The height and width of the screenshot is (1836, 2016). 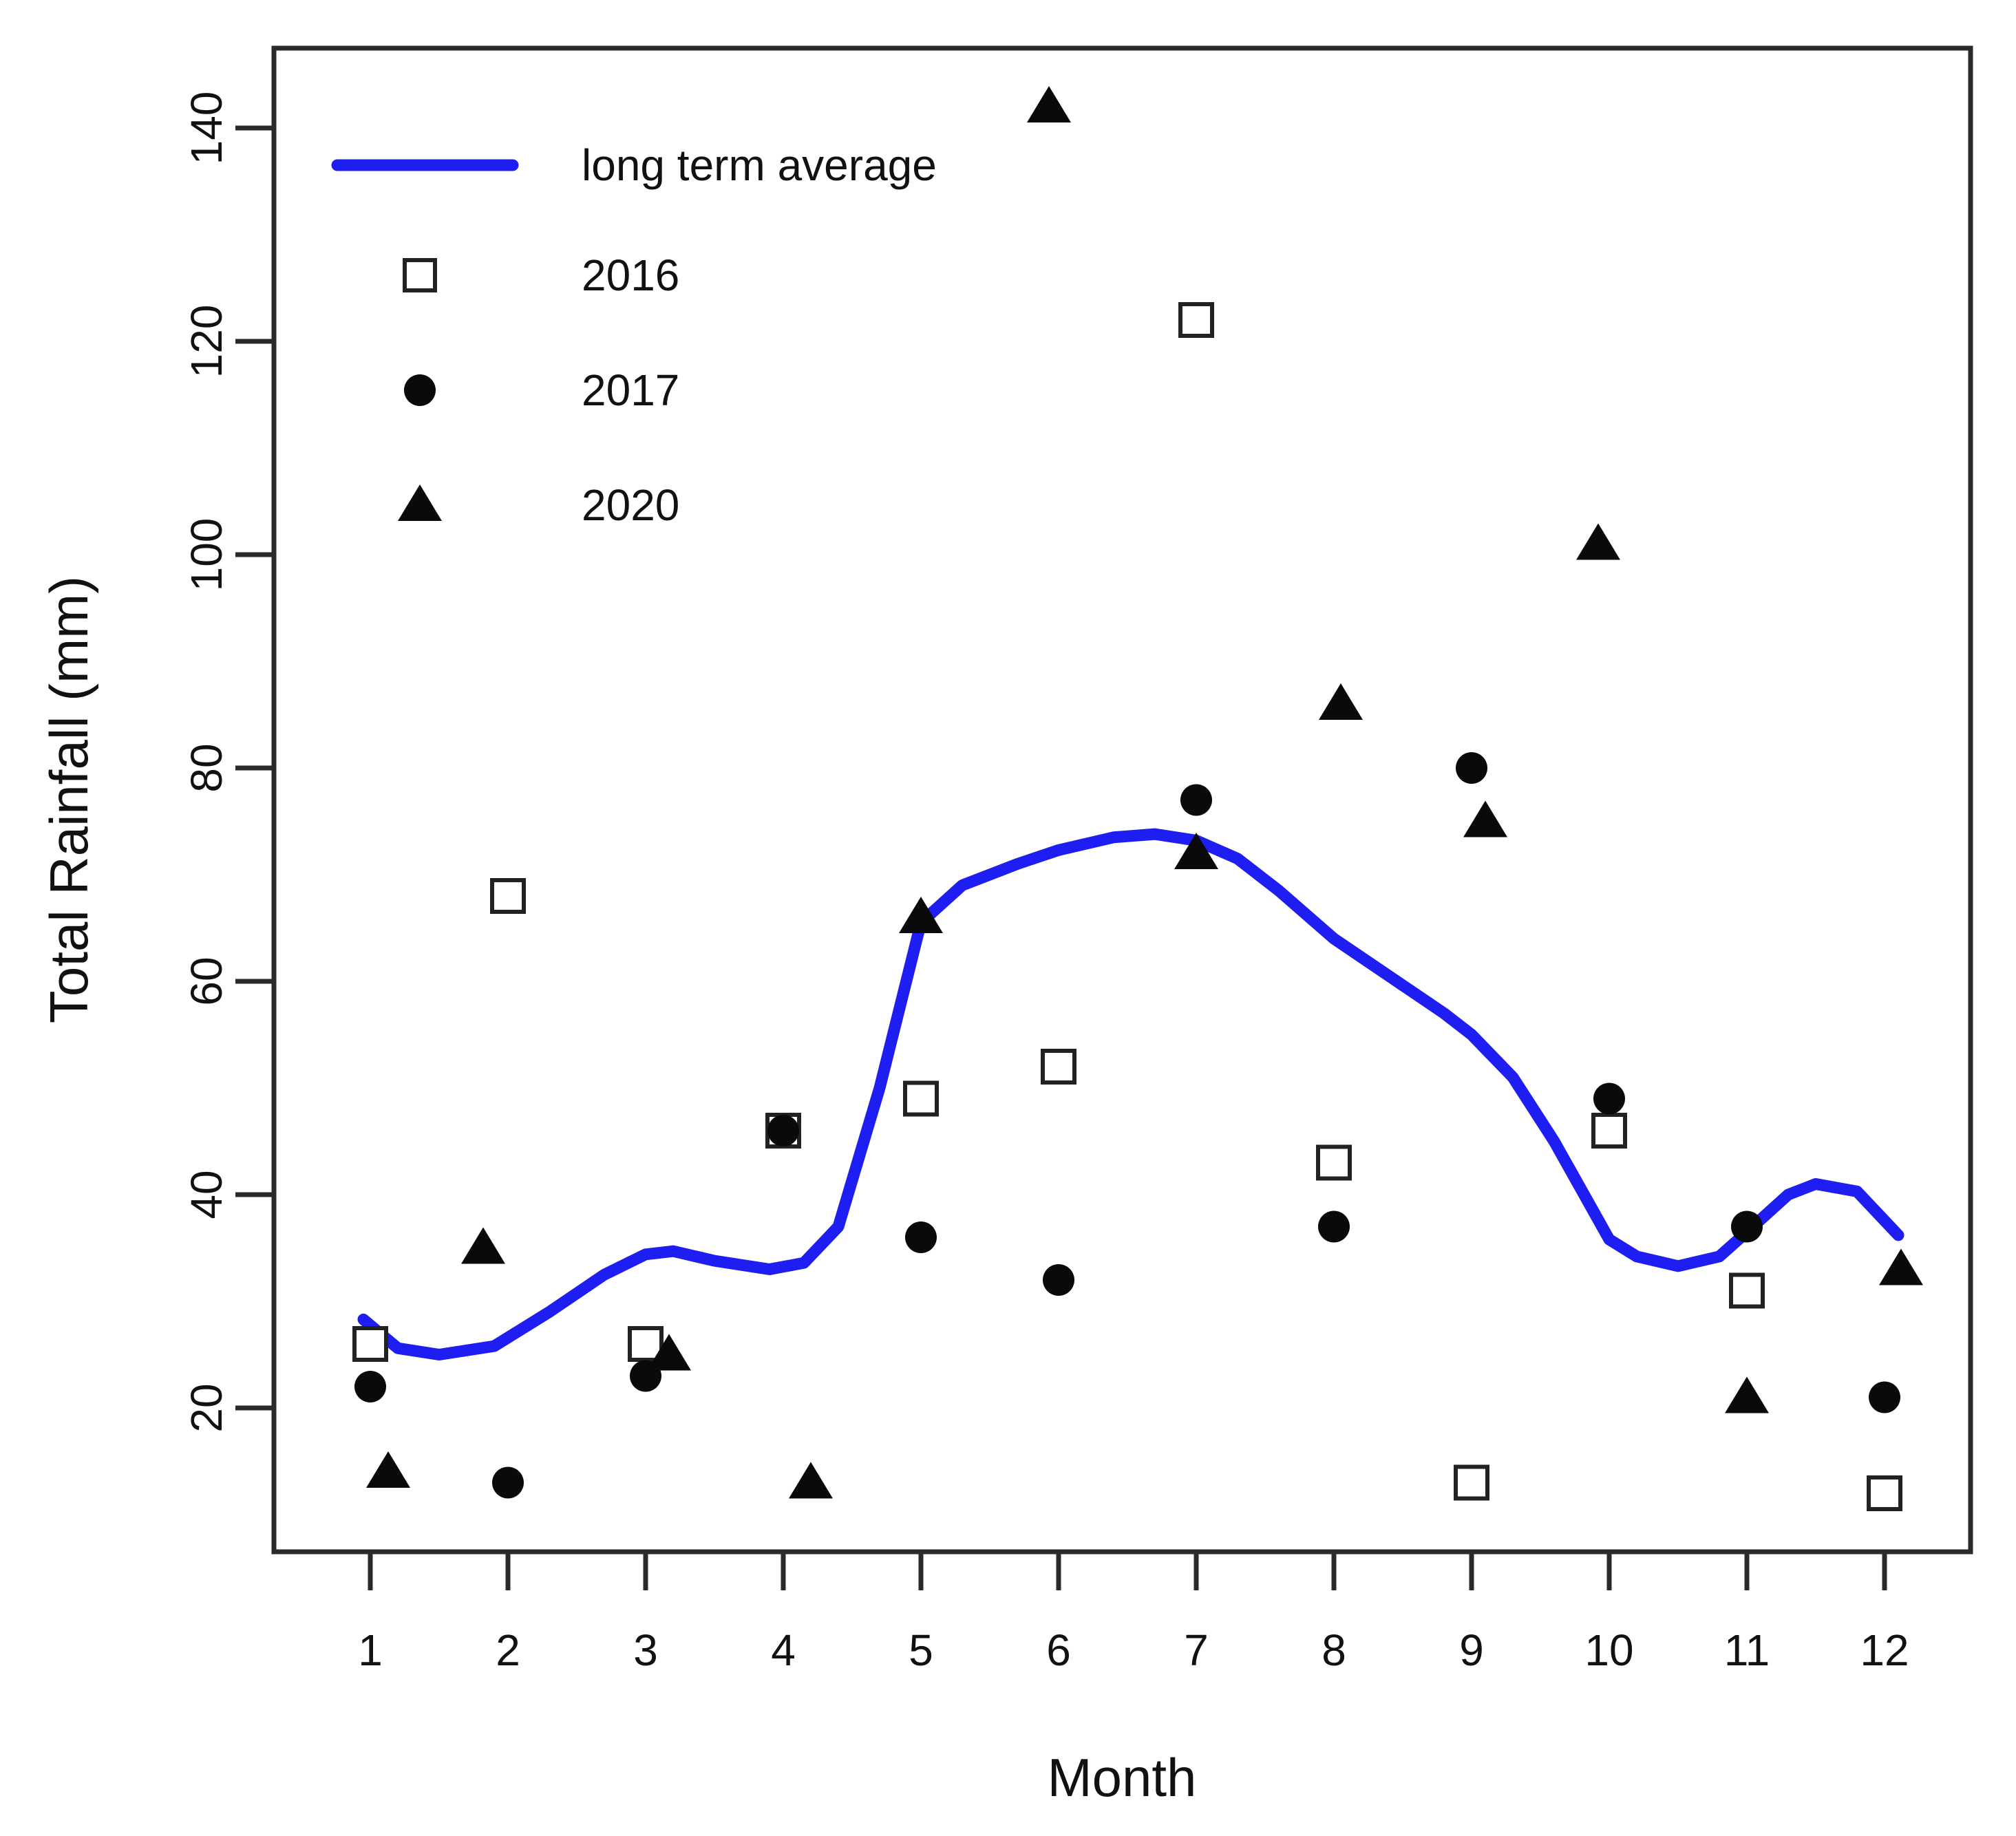 What do you see at coordinates (206, 341) in the screenshot?
I see `y-tick-label-120: 120` at bounding box center [206, 341].